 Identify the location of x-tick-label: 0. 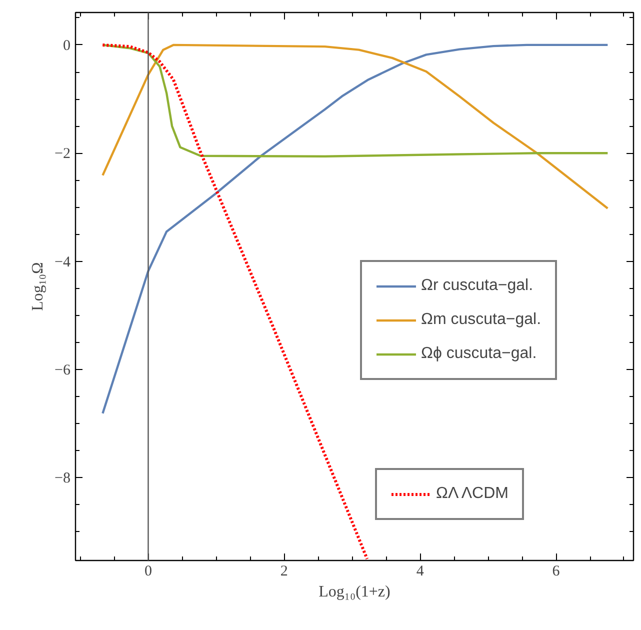
(148, 572).